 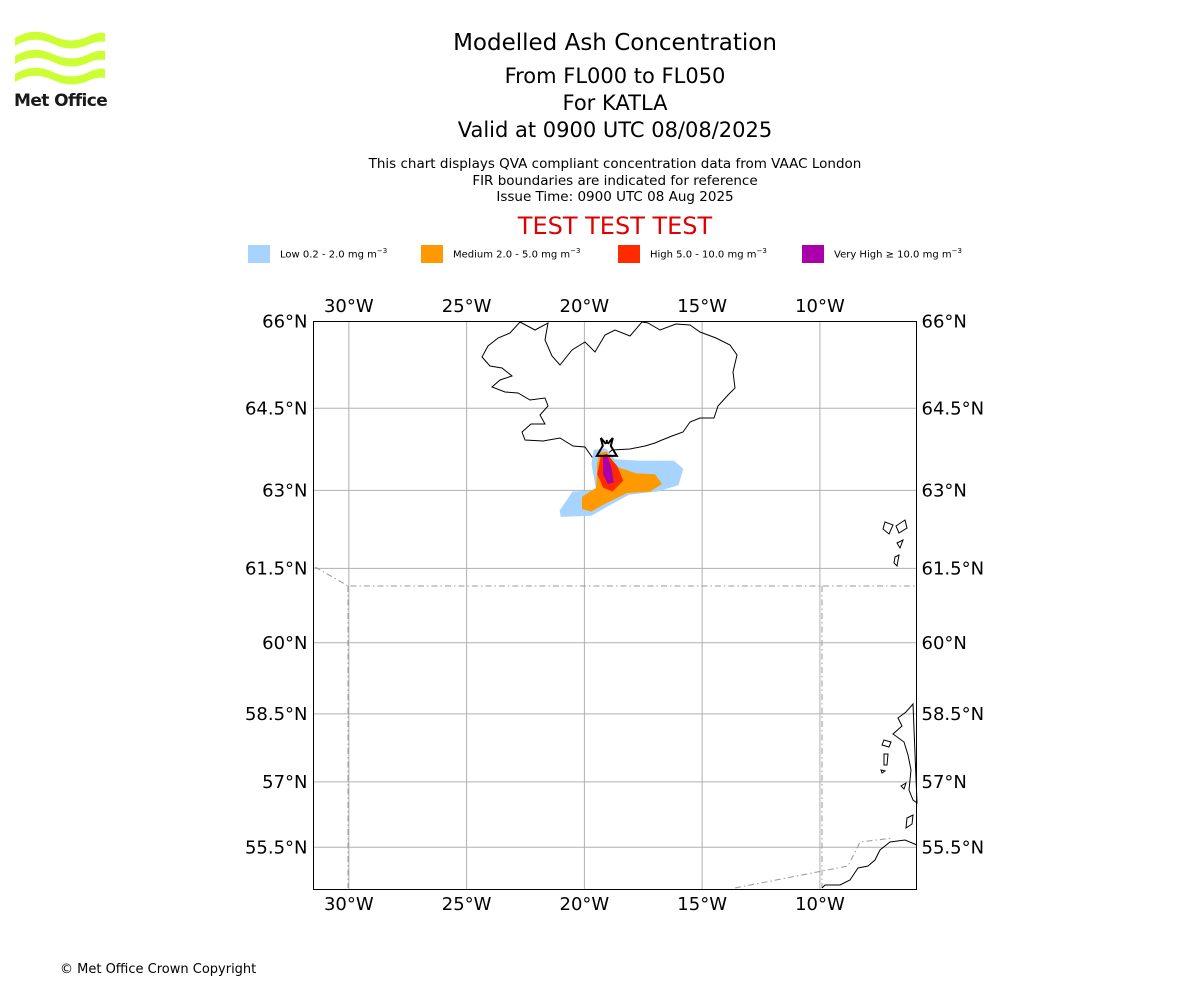 What do you see at coordinates (585, 904) in the screenshot?
I see `lon-label-bottom: 20°W` at bounding box center [585, 904].